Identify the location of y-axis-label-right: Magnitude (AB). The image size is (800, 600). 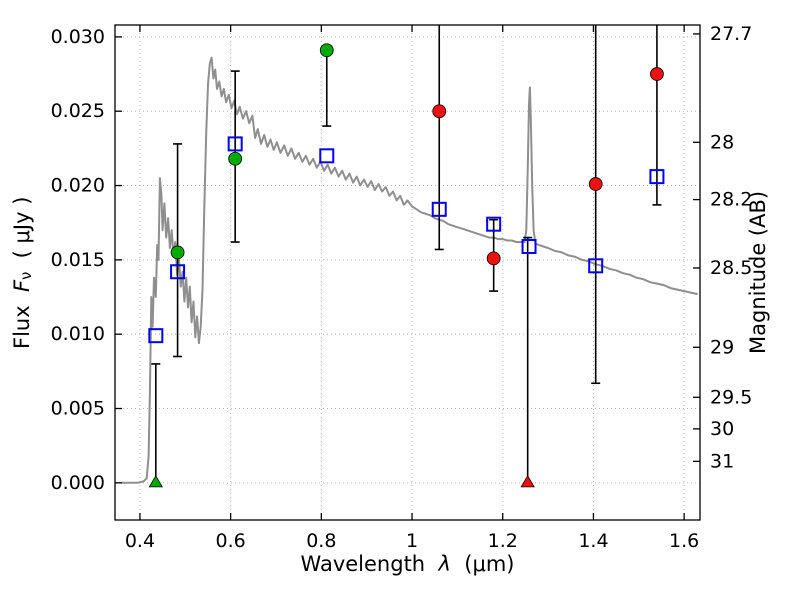
(758, 272).